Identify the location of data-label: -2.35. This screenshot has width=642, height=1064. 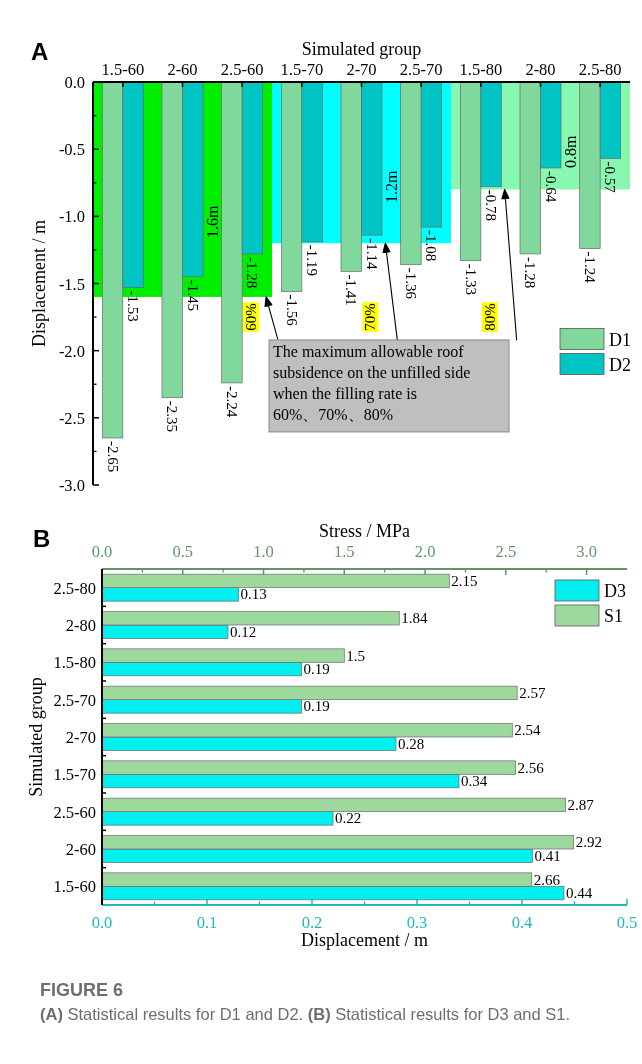
(172, 416).